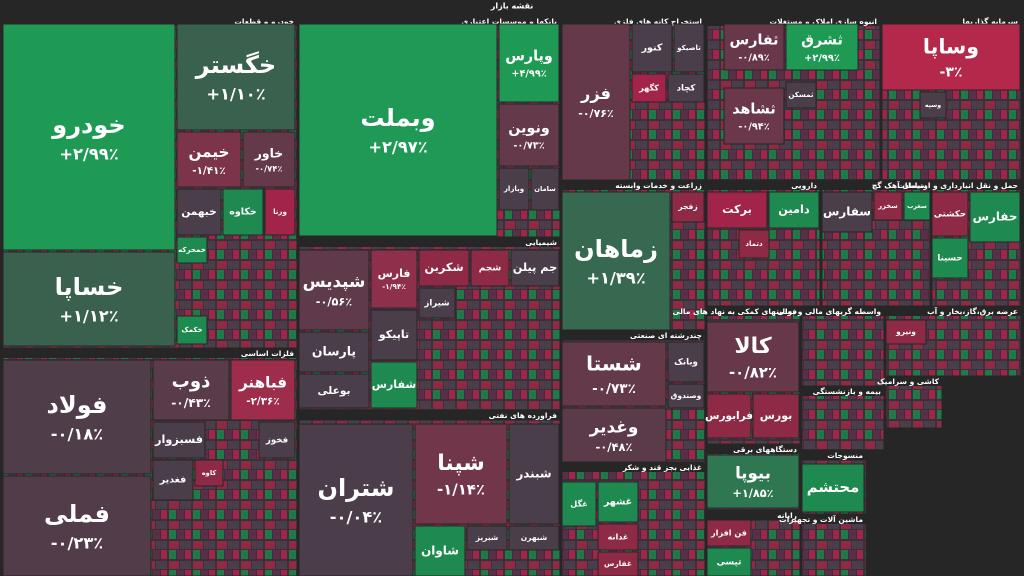 This screenshot has width=1024, height=576. What do you see at coordinates (753, 372) in the screenshot?
I see `stock-change: -۰/۸۲٪` at bounding box center [753, 372].